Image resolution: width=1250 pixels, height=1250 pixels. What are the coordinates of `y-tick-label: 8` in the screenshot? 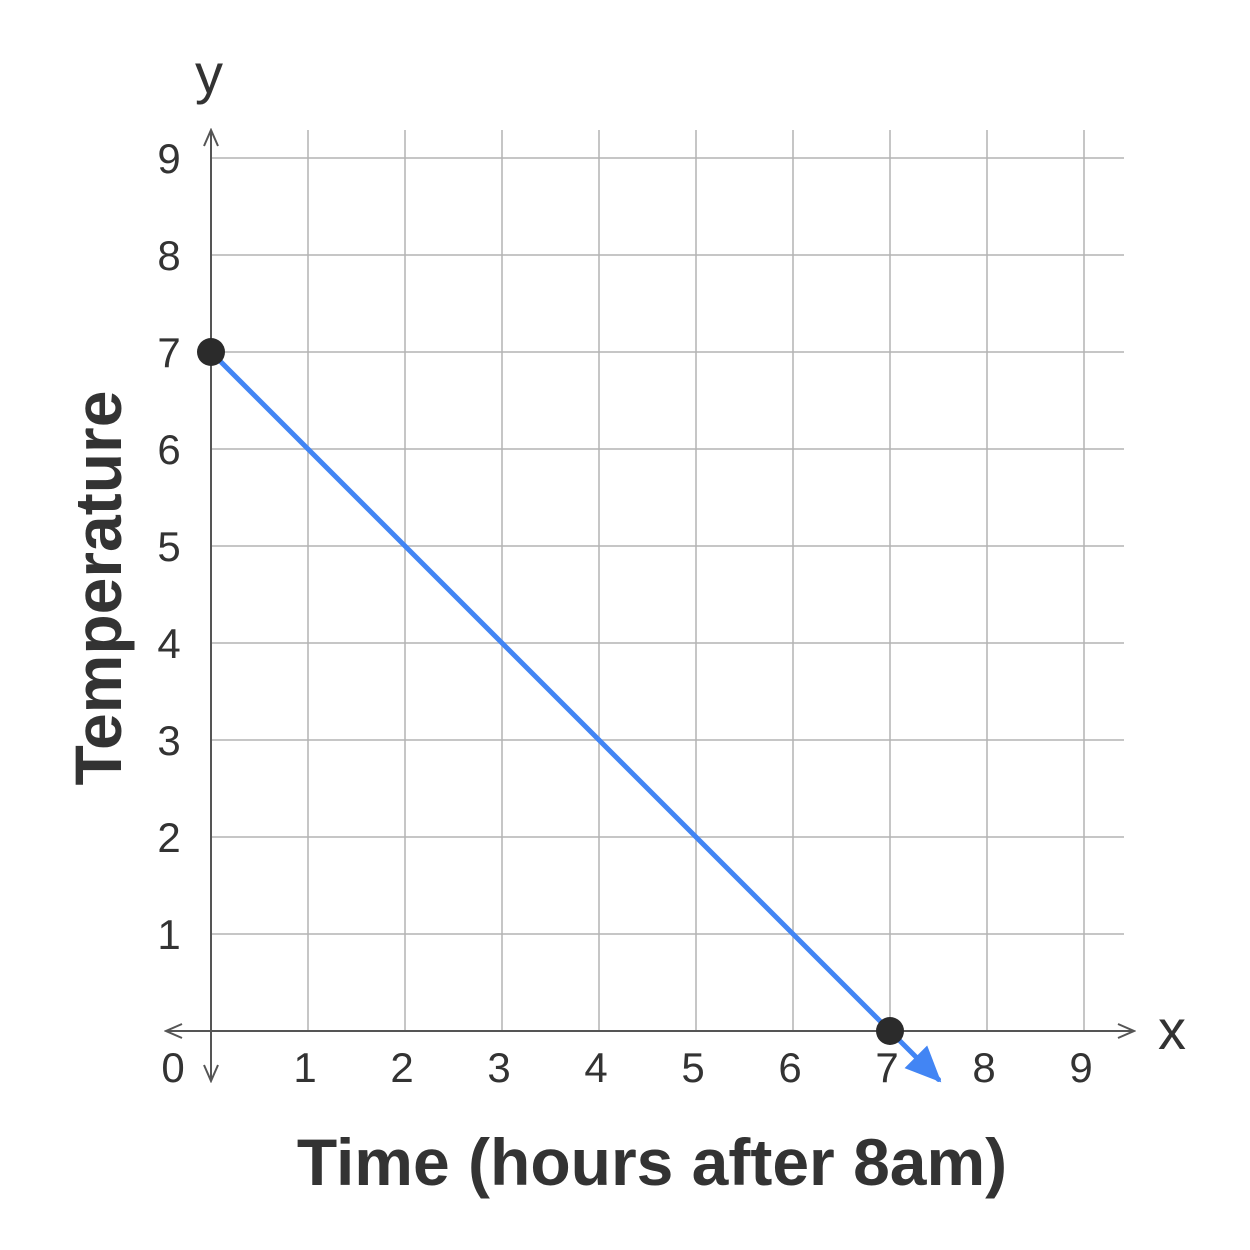 It's located at (168, 255).